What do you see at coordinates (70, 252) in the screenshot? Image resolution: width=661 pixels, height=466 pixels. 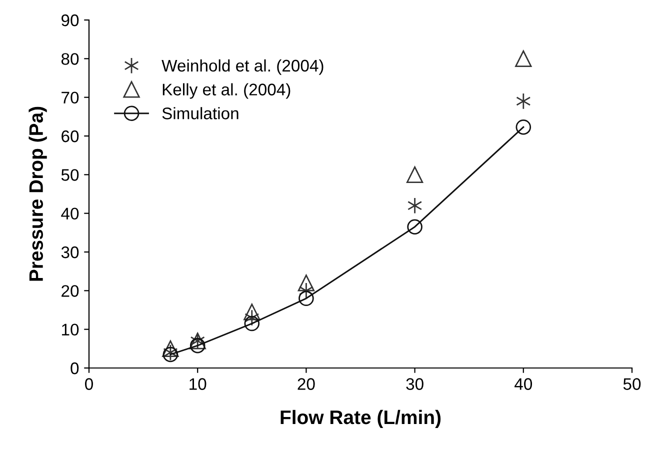 I see `y-tick-label: 30` at bounding box center [70, 252].